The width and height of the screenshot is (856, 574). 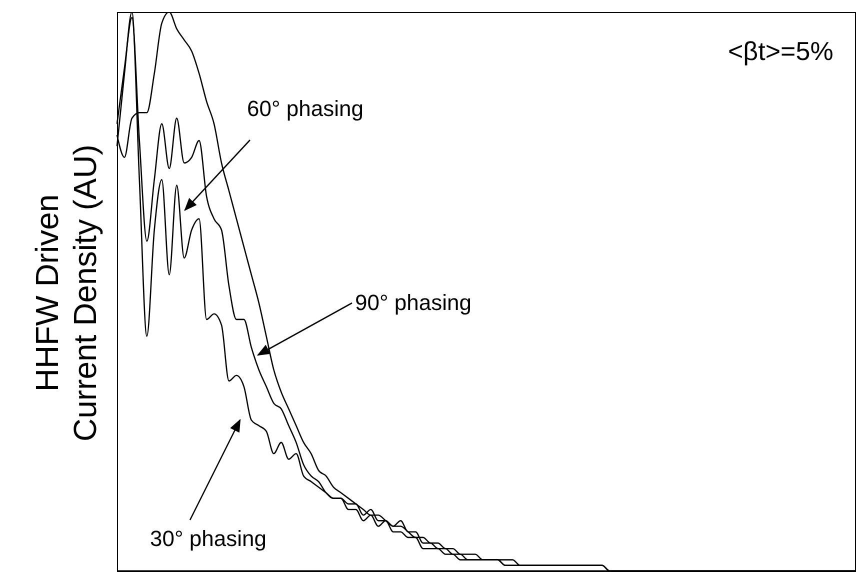 I want to click on y-axis-title: HHFW Driven Current Density (AU), so click(x=66, y=293).